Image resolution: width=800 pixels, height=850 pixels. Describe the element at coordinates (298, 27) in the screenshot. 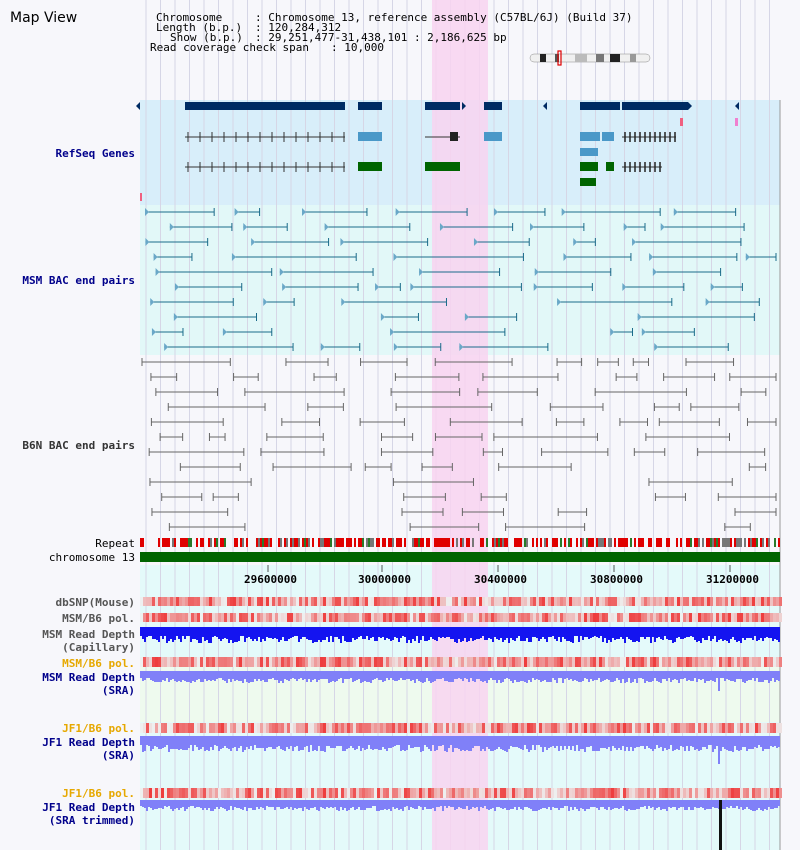

I see `length-value: : 120,284,312` at that location.